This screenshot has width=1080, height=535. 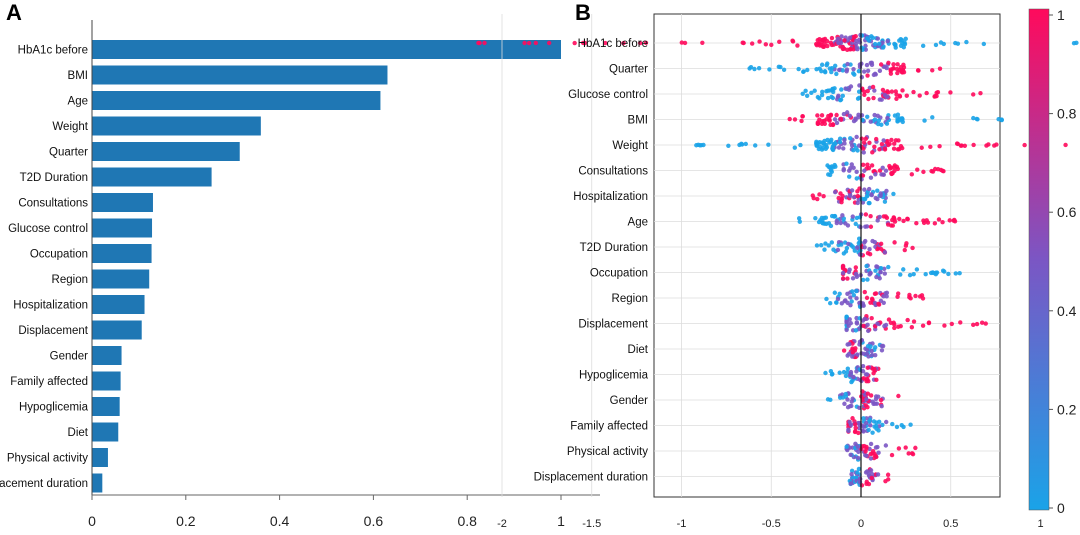 I want to click on panel-a-label: A, so click(x=14, y=12).